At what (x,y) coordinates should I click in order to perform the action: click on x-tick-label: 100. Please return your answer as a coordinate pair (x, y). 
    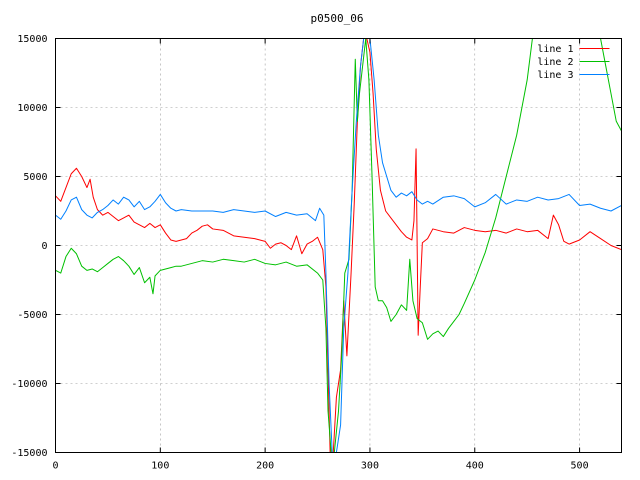
    Looking at the image, I should click on (160, 466).